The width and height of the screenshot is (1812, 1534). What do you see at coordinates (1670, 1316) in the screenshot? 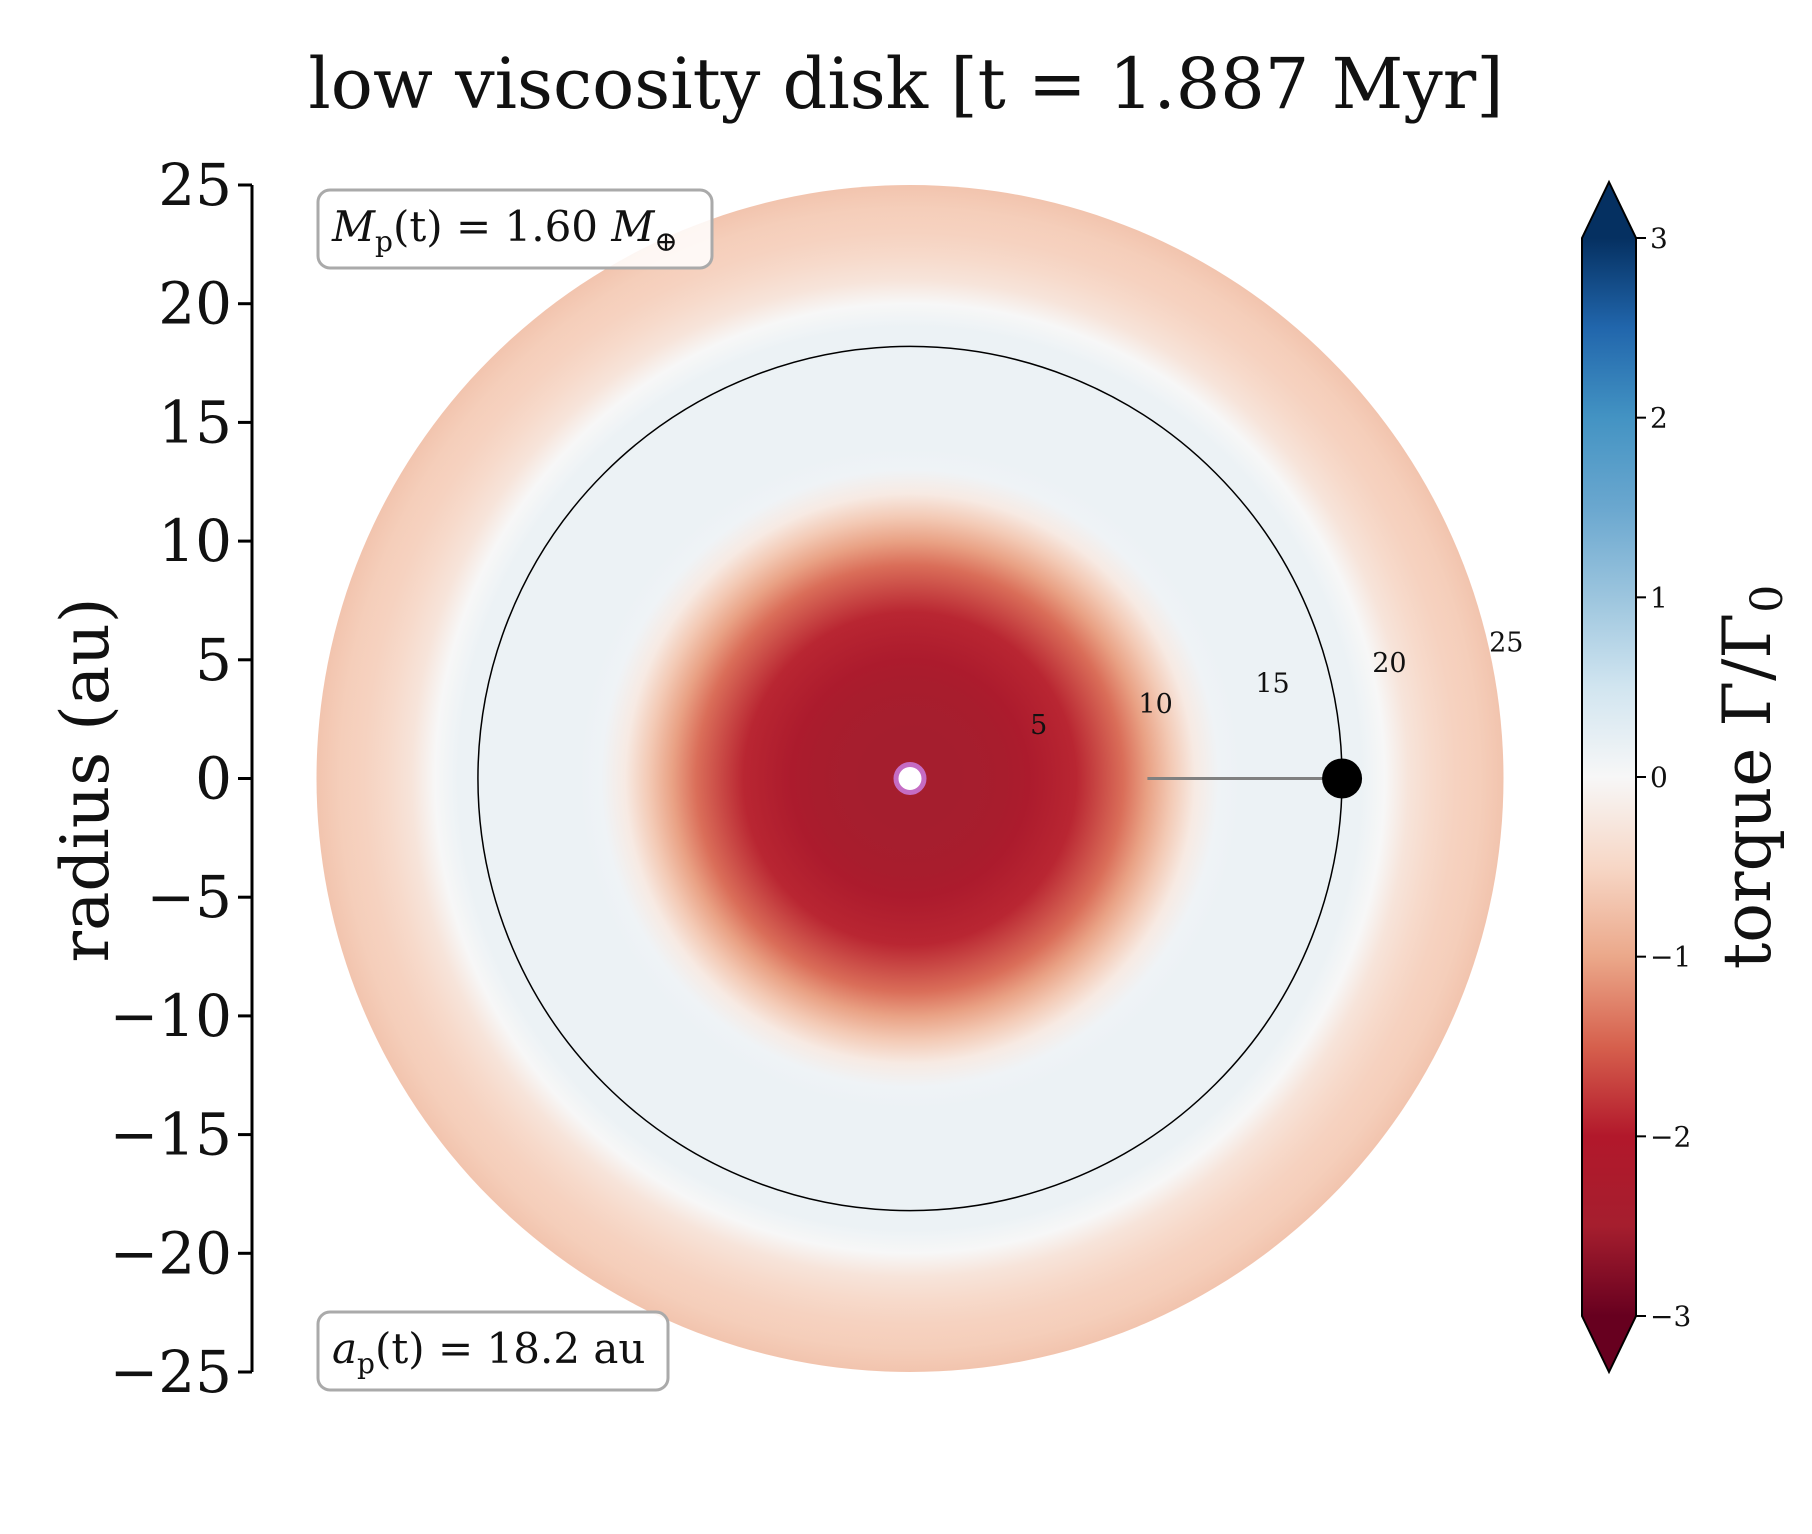
I see `colorbar-tick-label: −3` at bounding box center [1670, 1316].